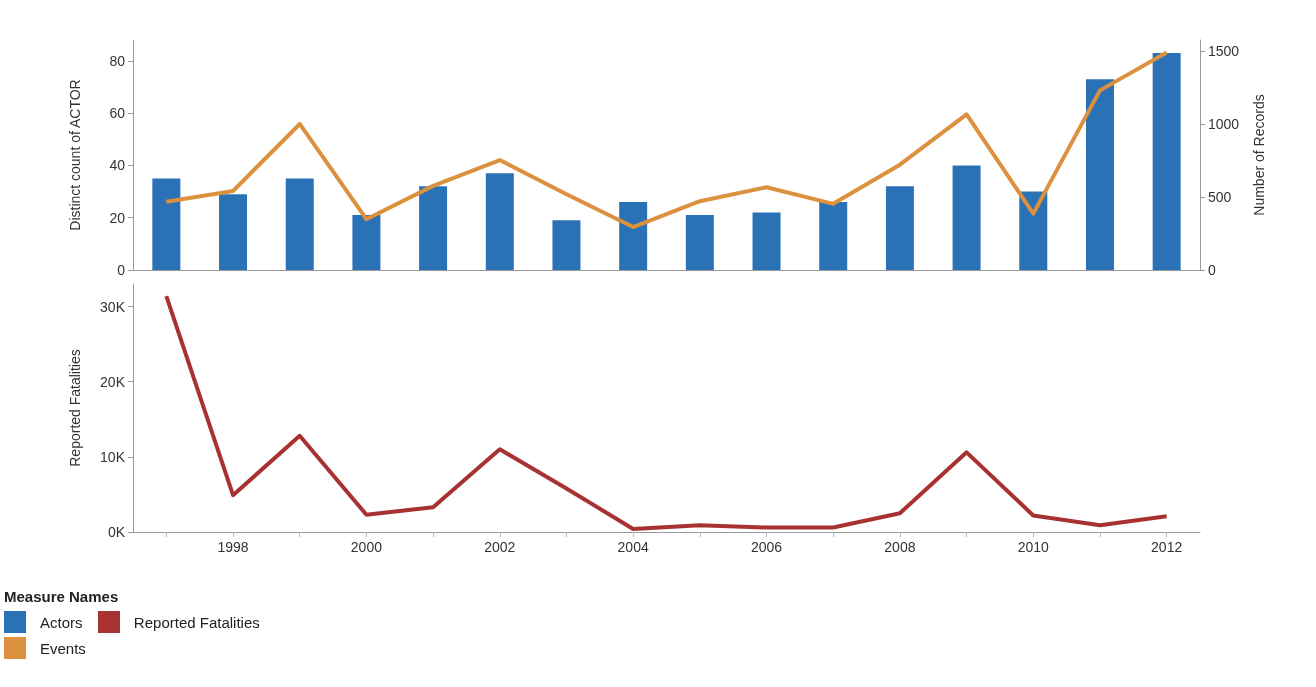 The width and height of the screenshot is (1316, 687). I want to click on legend-label: Events, so click(63, 648).